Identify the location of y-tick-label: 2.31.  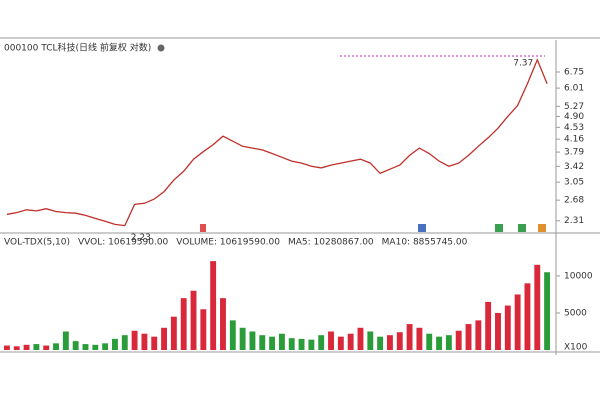
(574, 221).